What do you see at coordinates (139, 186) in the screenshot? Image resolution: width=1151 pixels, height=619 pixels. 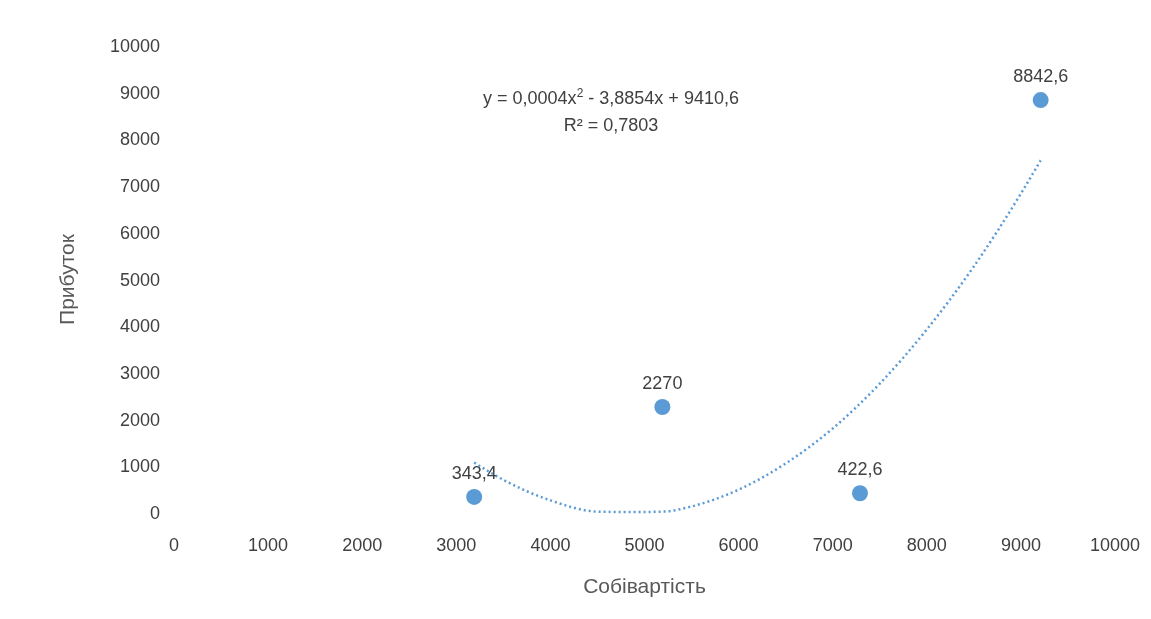 I see `y-tick-label: 7000` at bounding box center [139, 186].